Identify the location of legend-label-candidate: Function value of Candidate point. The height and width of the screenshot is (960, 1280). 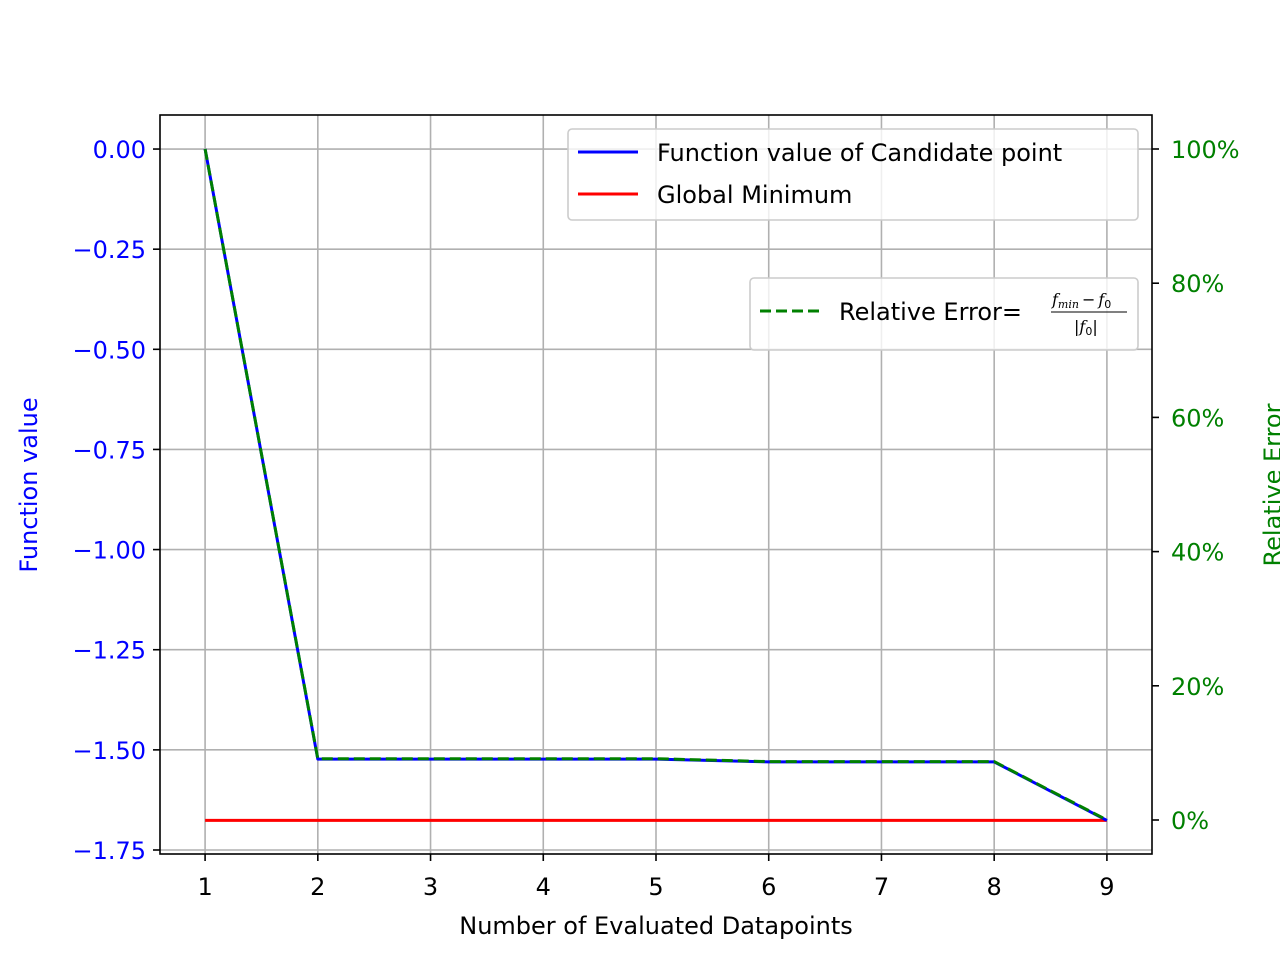
(859, 153).